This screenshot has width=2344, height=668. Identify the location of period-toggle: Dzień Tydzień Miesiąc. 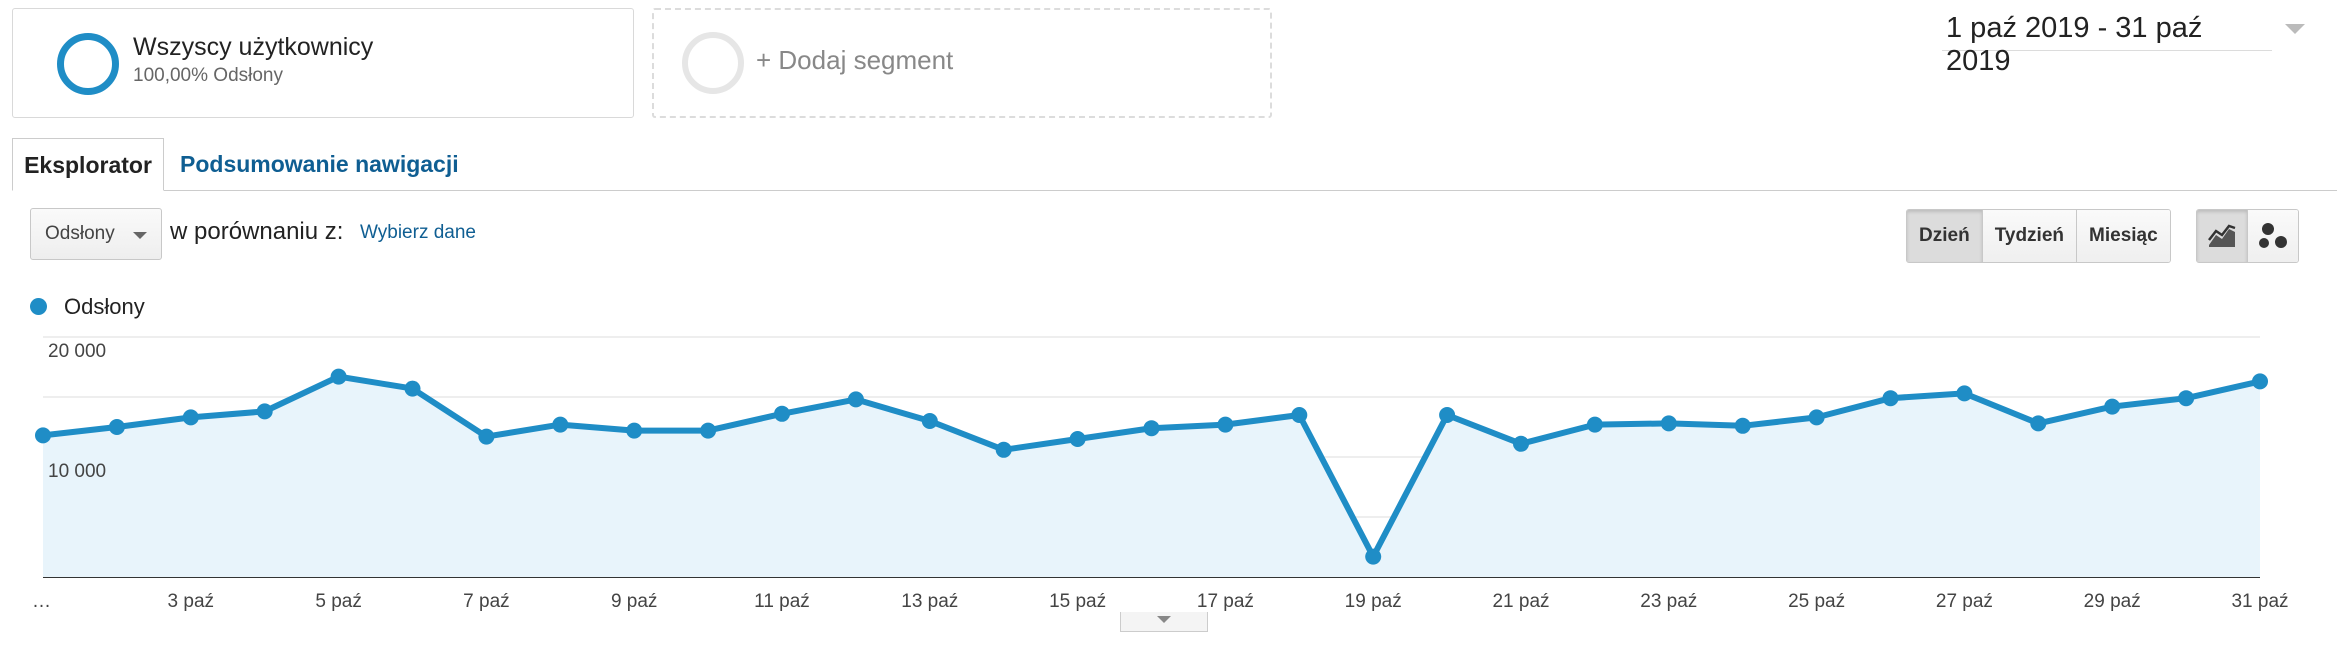
(2038, 236).